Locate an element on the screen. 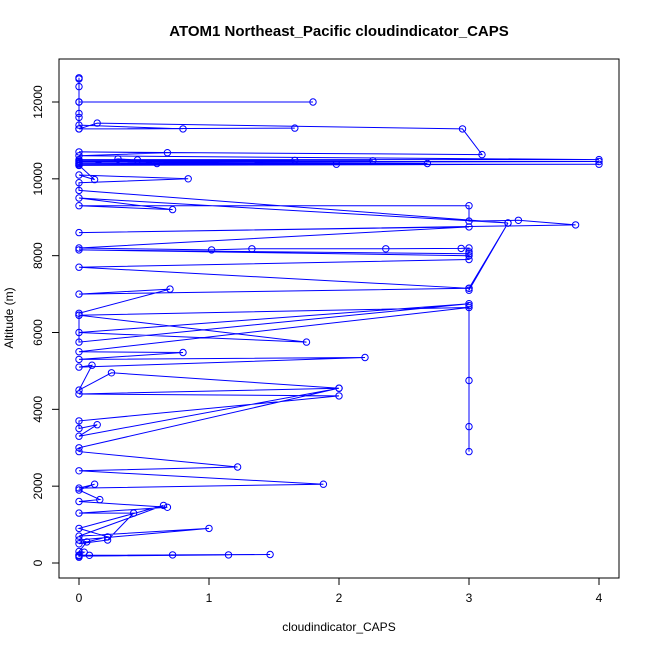 The image size is (650, 650). y-axis: 0 2000 4000 6000 8000 10000 12000 is located at coordinates (45, 325).